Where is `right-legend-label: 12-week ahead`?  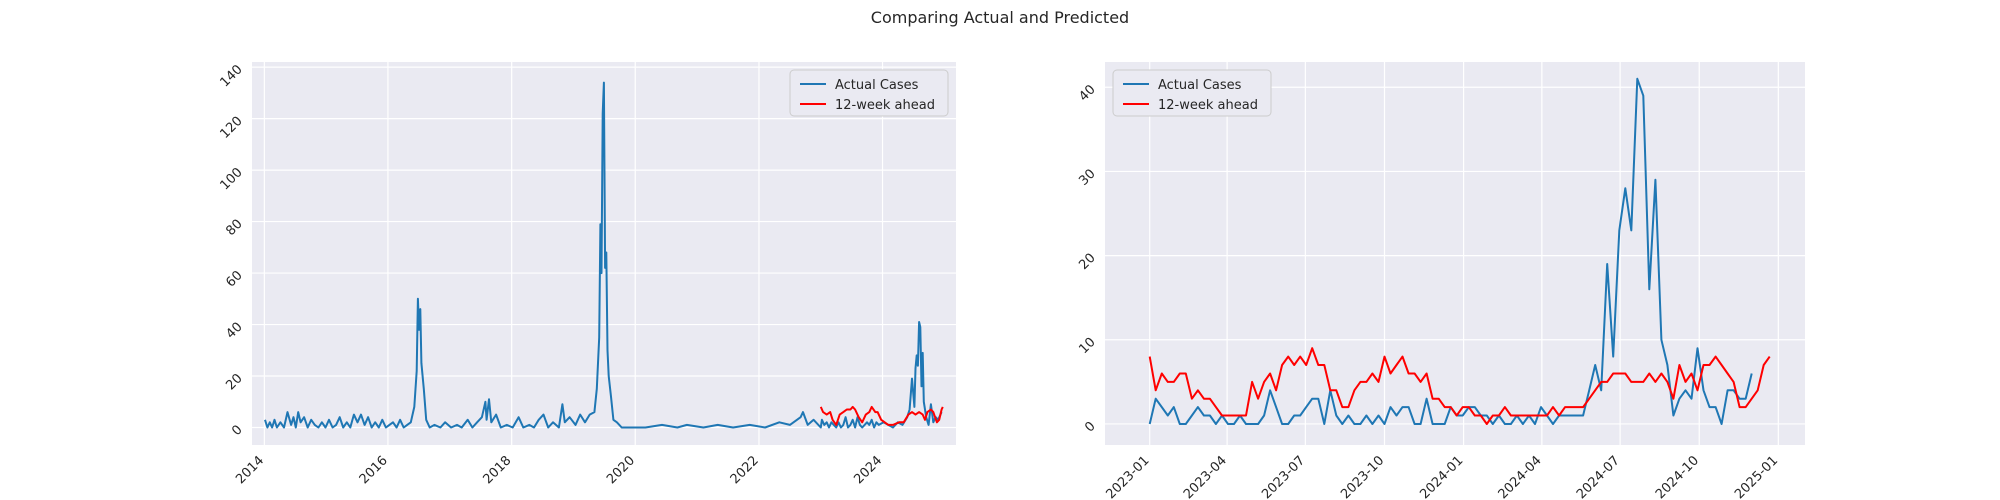
right-legend-label: 12-week ahead is located at coordinates (1208, 105).